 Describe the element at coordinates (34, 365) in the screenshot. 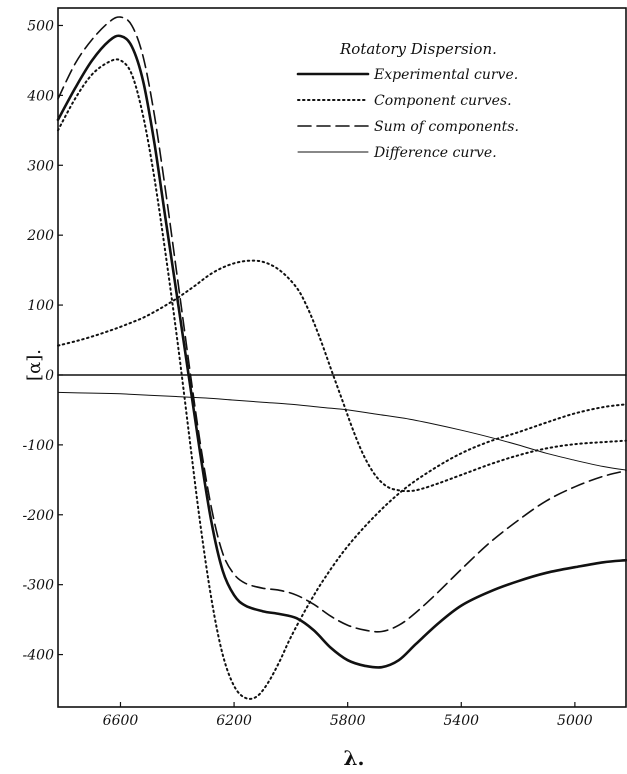

I see `y-axis-label: [α].` at that location.